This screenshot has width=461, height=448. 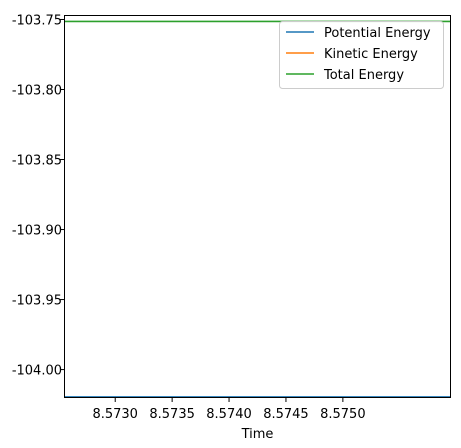 What do you see at coordinates (37, 20) in the screenshot?
I see `y-tick-label: -103.75` at bounding box center [37, 20].